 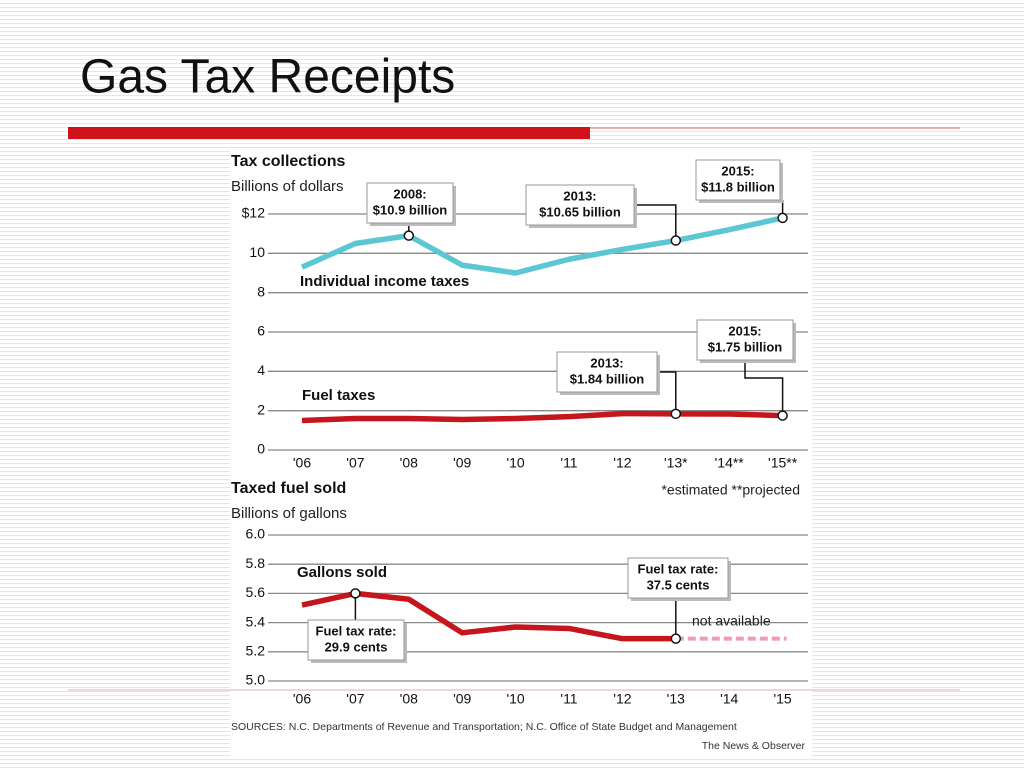 What do you see at coordinates (356, 646) in the screenshot?
I see `annotation-text: 29.9 cents` at bounding box center [356, 646].